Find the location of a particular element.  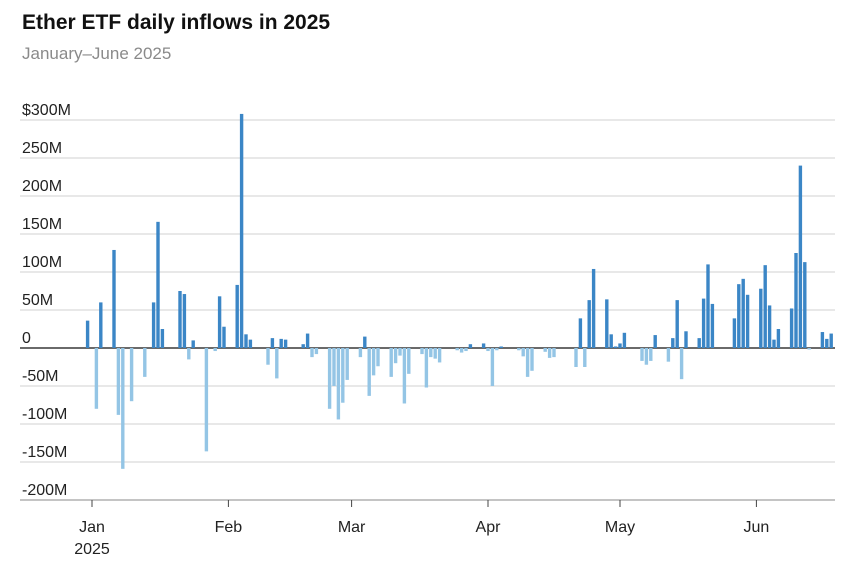

y-tick-label: 200M is located at coordinates (42, 186).